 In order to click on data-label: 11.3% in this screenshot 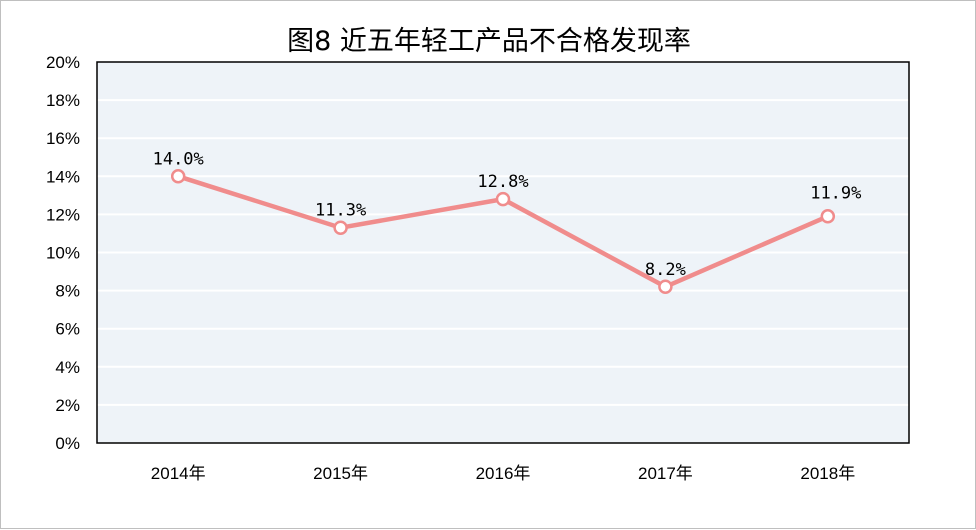, I will do `click(340, 211)`.